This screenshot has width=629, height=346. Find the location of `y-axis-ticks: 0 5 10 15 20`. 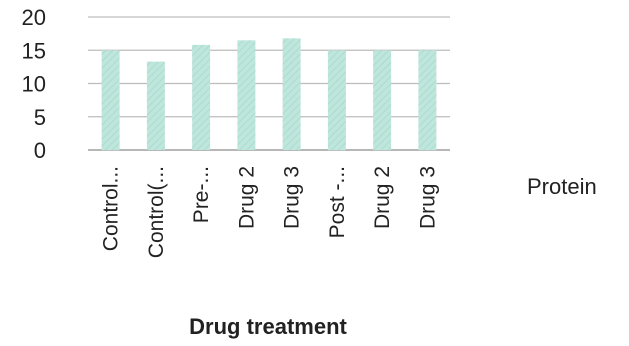

y-axis-ticks: 0 5 10 15 20 is located at coordinates (34, 84).